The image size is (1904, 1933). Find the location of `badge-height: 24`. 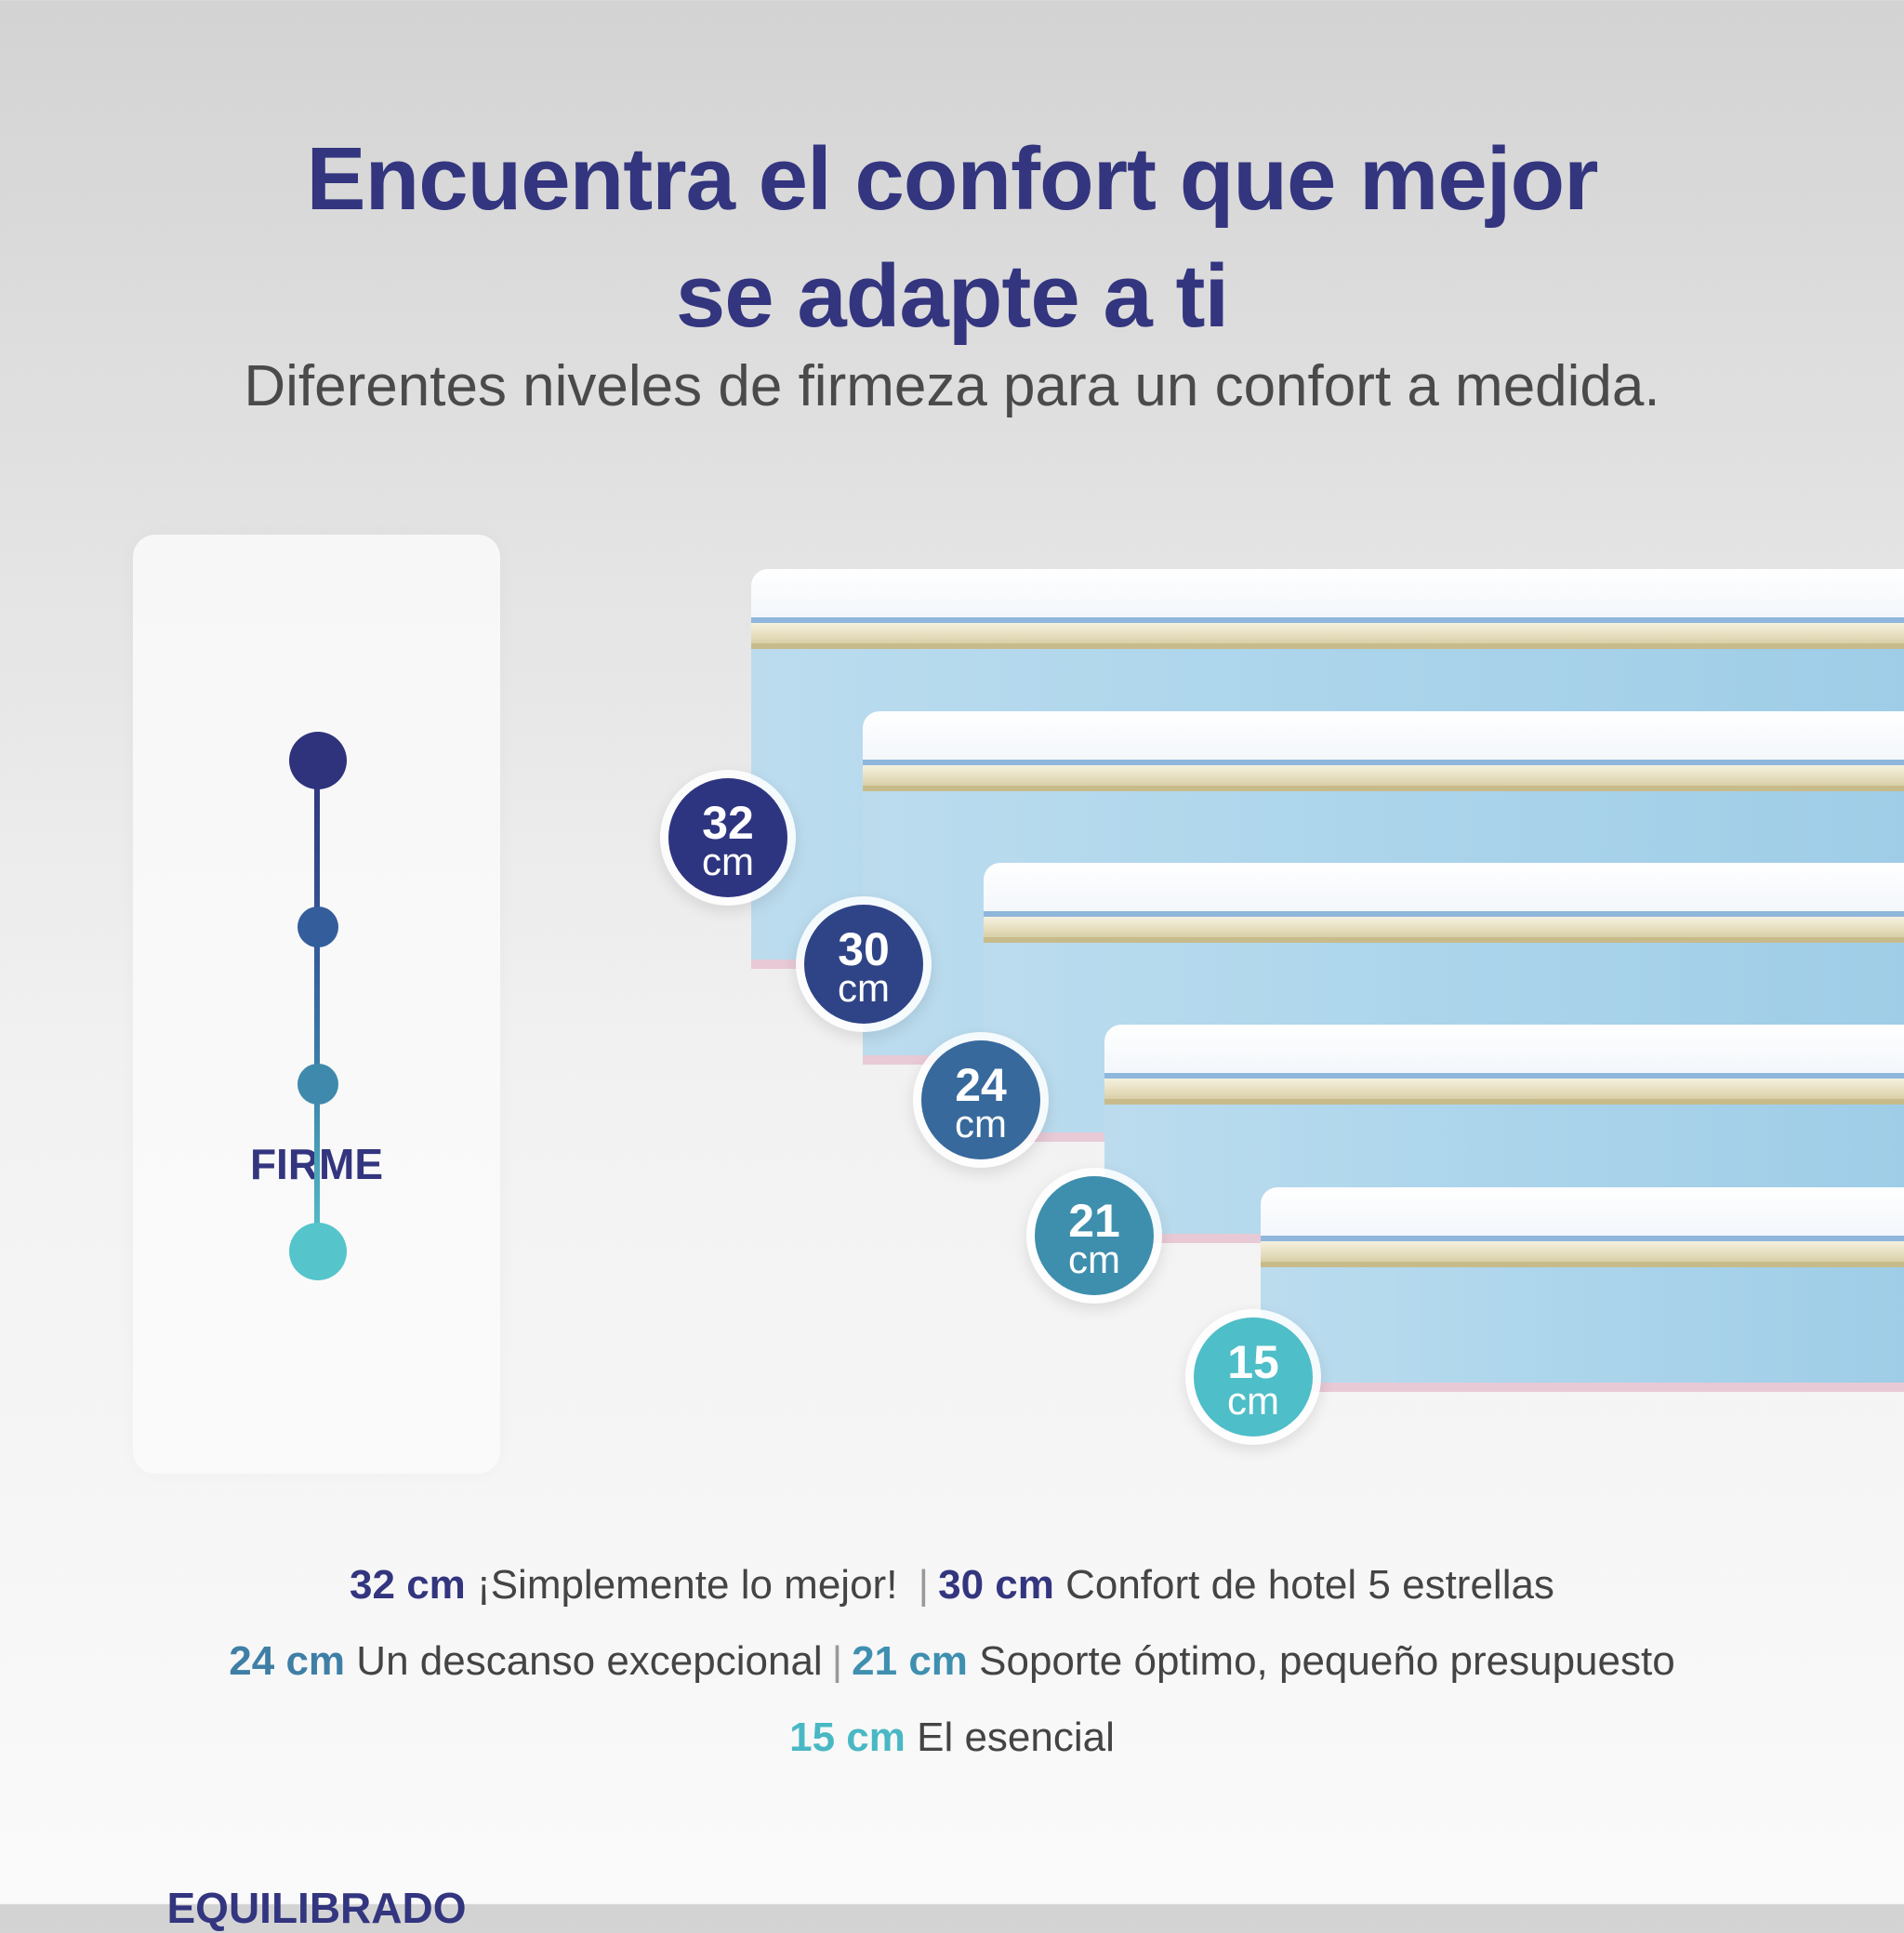

badge-height: 24 is located at coordinates (981, 1085).